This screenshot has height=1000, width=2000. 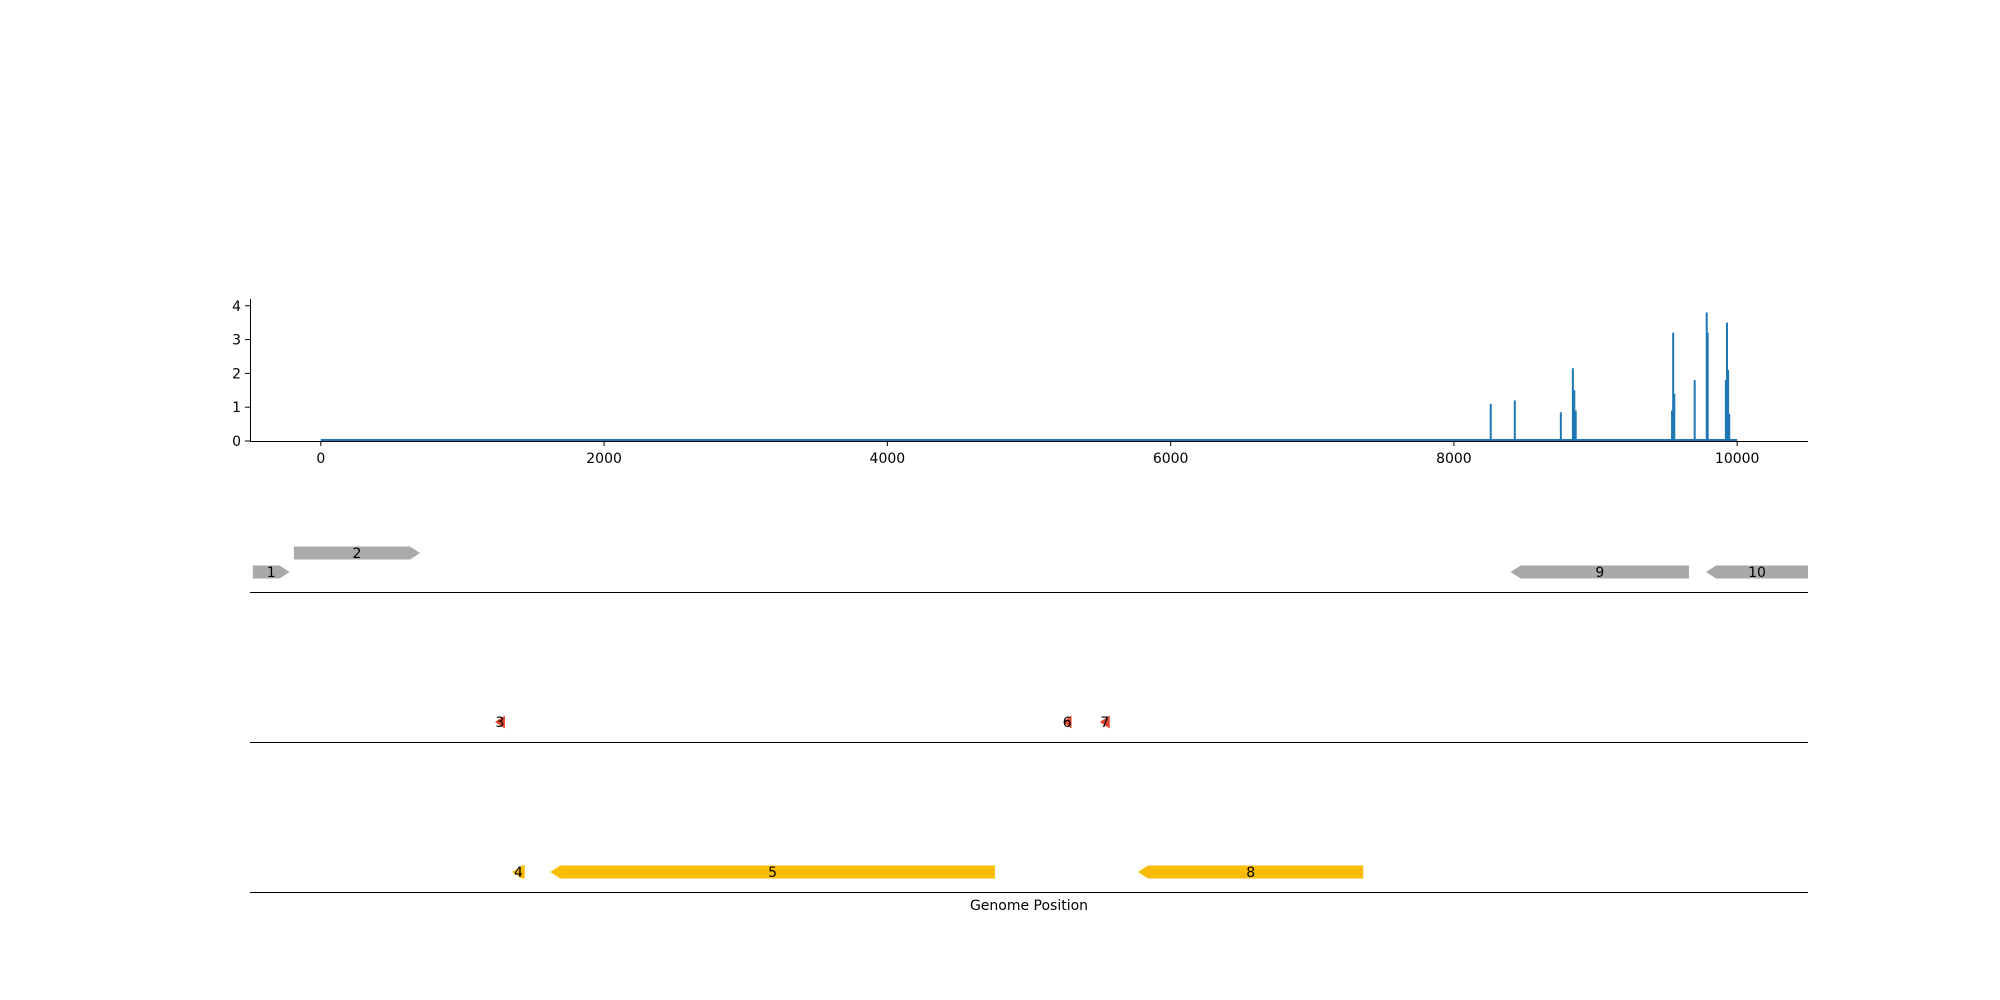 I want to click on gene-track-1: 1 2 9 10, so click(x=1029, y=569).